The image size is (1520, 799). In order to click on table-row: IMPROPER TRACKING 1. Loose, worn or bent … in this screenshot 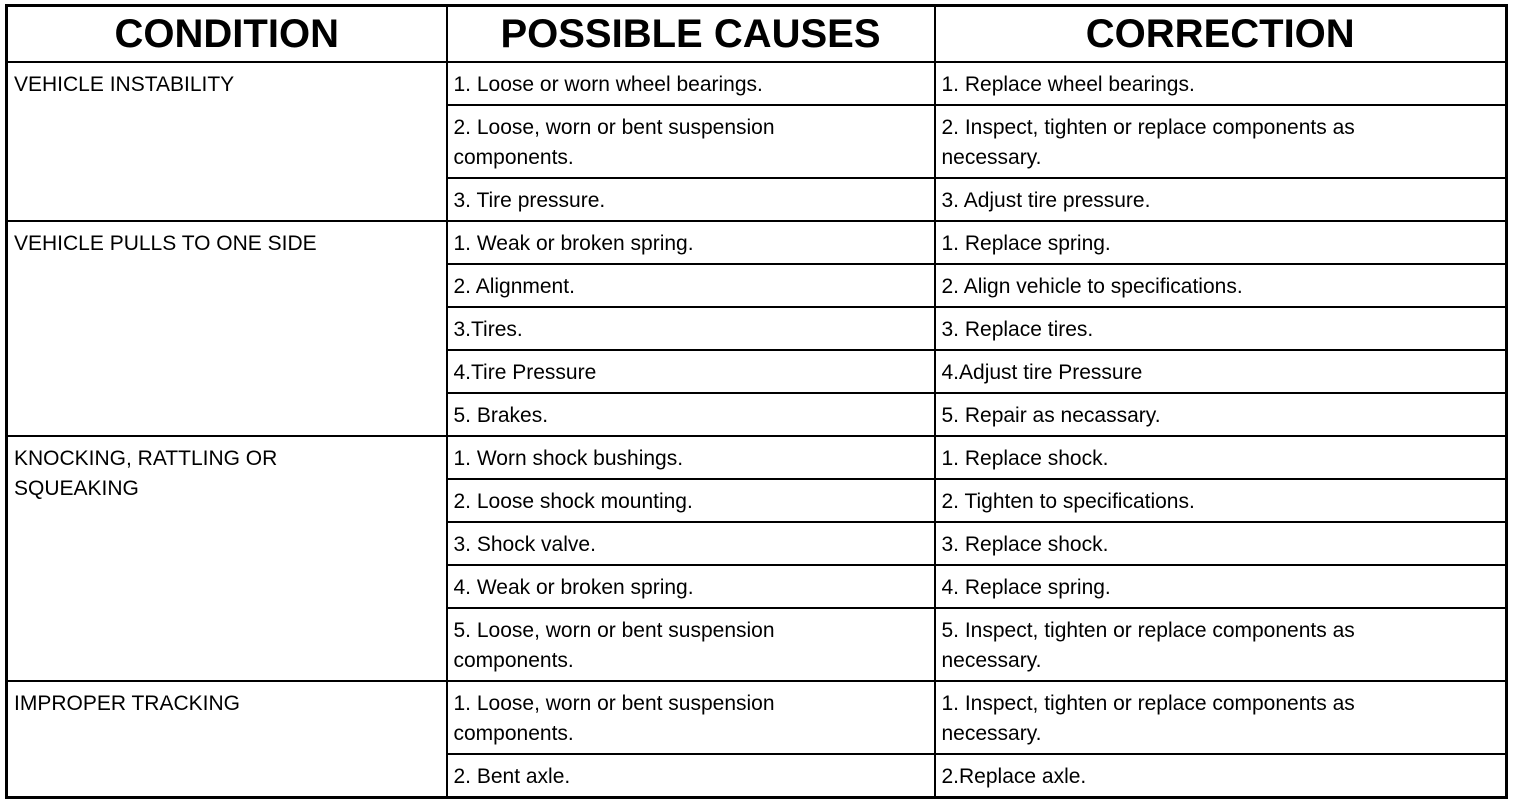, I will do `click(756, 739)`.